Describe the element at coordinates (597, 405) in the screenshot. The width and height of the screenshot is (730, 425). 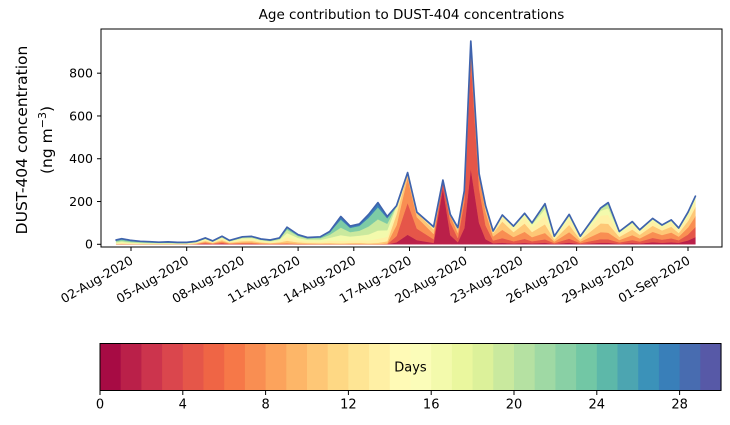
I see `colorbar-tick-label: 24` at that location.